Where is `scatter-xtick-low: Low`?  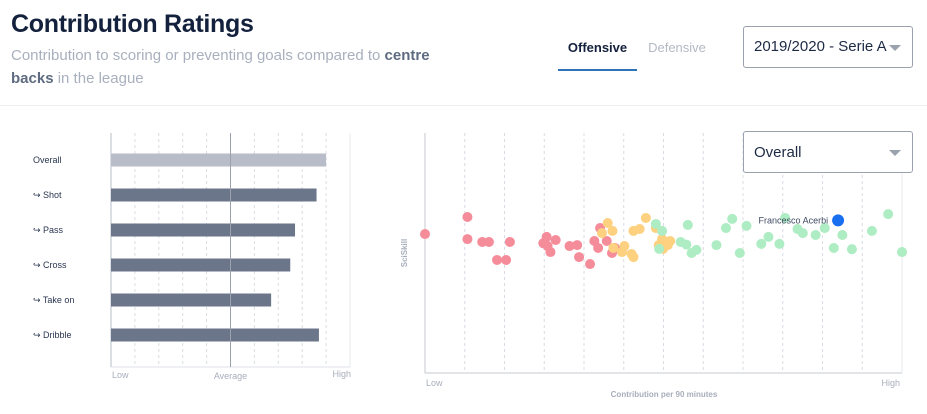
scatter-xtick-low: Low is located at coordinates (434, 383).